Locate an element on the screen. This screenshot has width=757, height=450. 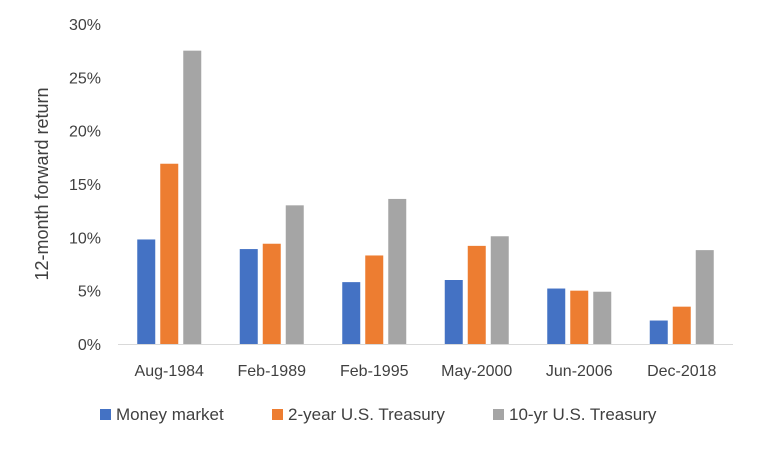
y-axis-label: 12-month forward return is located at coordinates (42, 183).